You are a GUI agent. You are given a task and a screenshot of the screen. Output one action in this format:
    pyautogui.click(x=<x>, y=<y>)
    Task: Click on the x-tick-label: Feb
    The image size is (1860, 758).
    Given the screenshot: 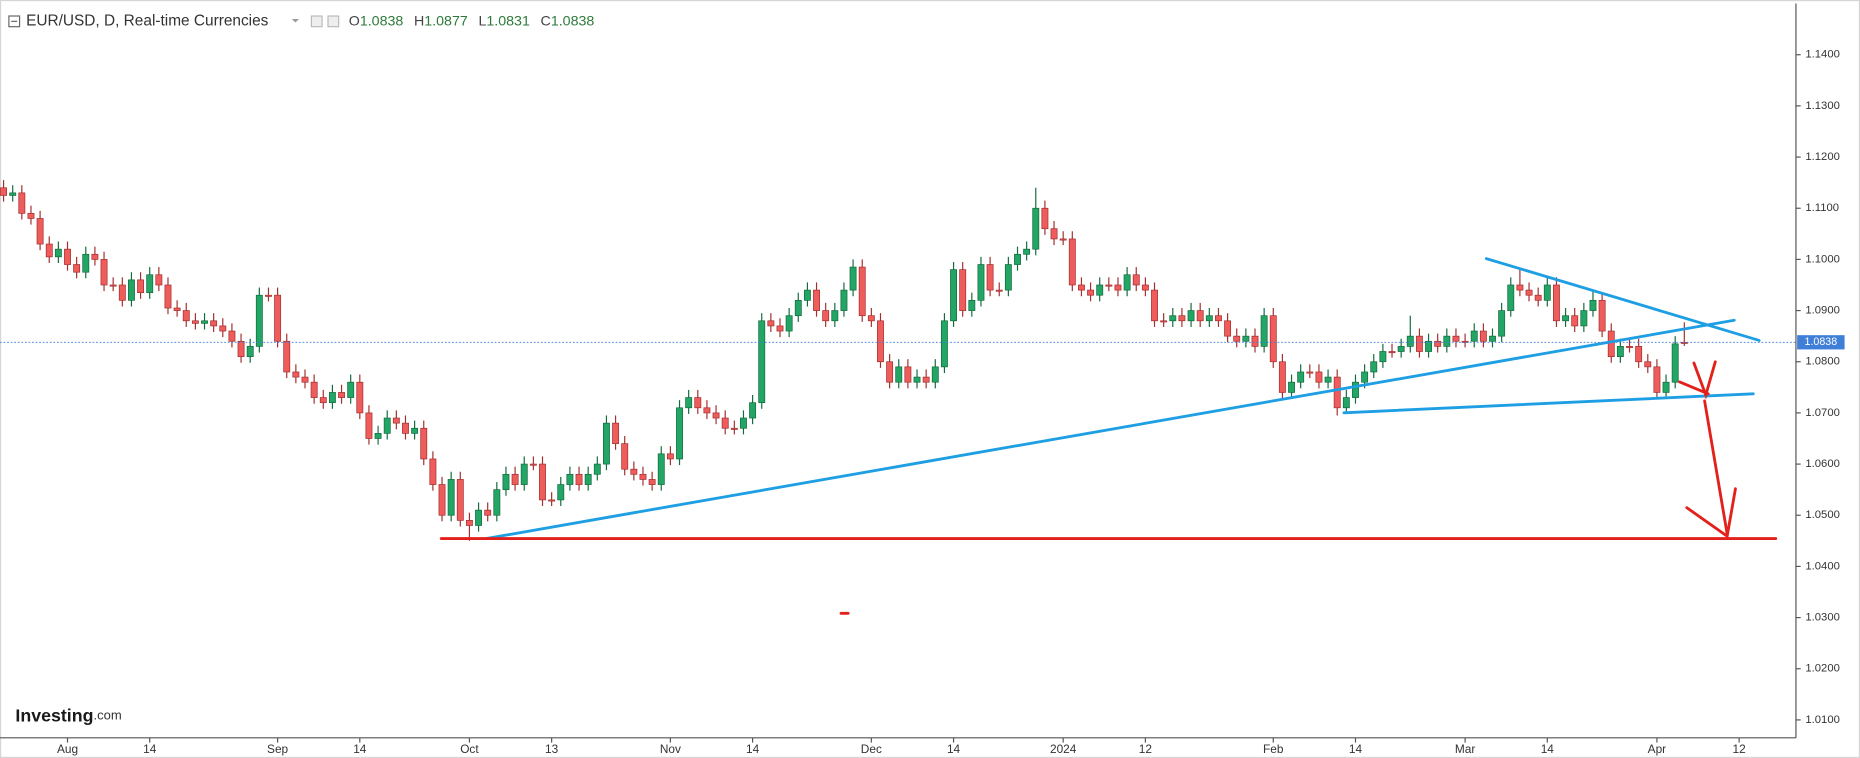 What is the action you would take?
    pyautogui.click(x=1273, y=749)
    